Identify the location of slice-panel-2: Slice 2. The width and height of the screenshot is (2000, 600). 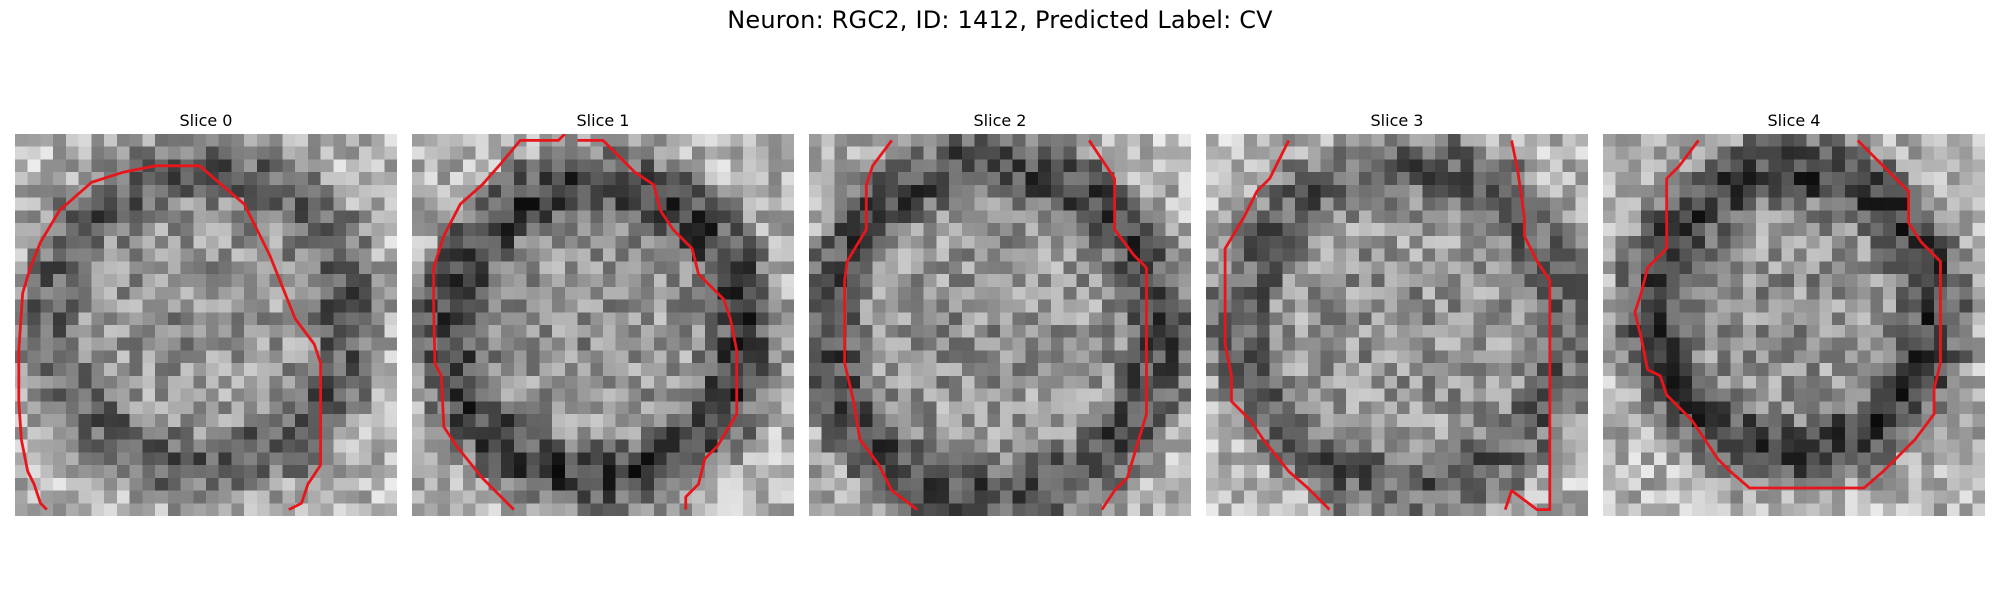
(1000, 312).